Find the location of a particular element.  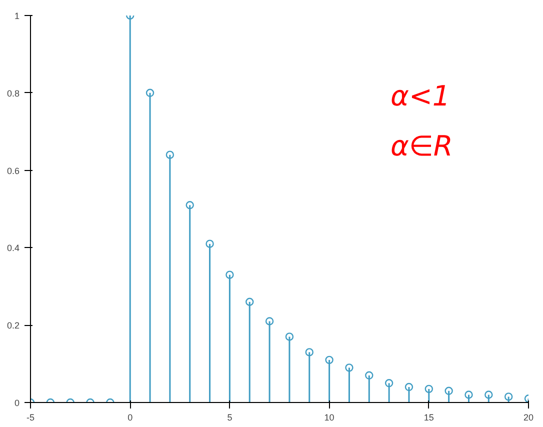

x-tick-label: 15 is located at coordinates (429, 417).